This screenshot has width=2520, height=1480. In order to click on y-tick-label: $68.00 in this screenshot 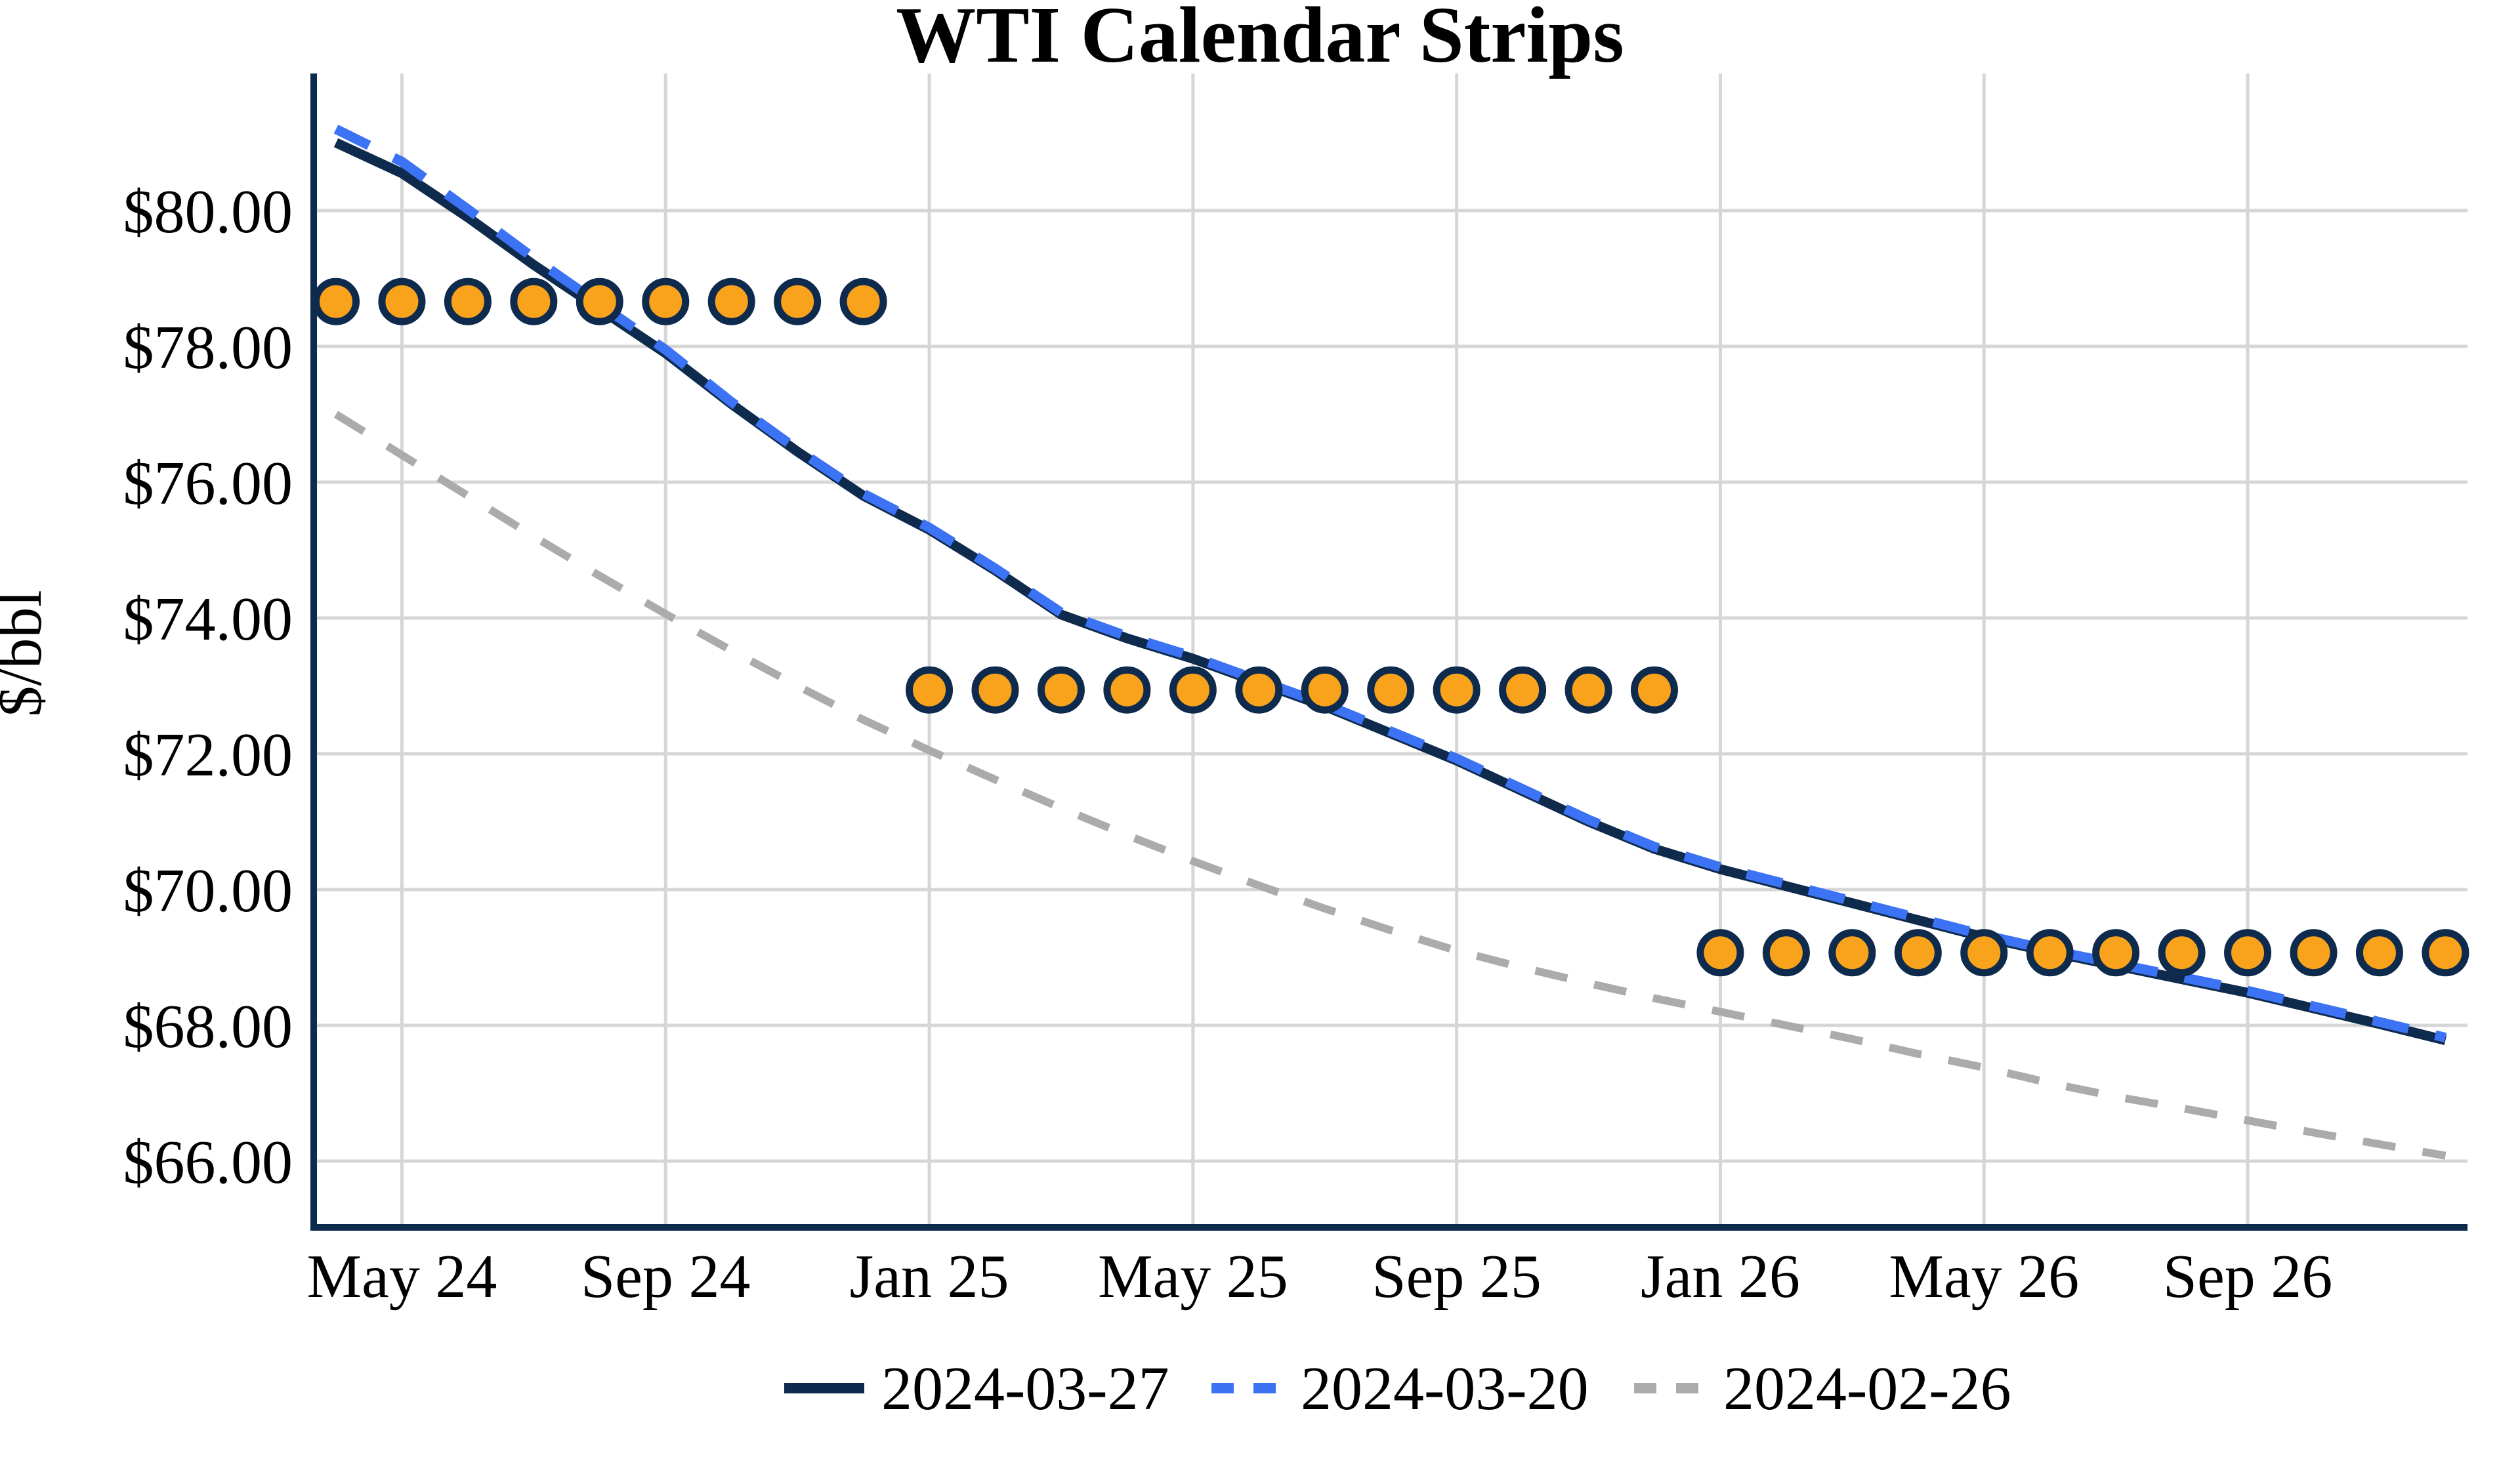, I will do `click(208, 1027)`.